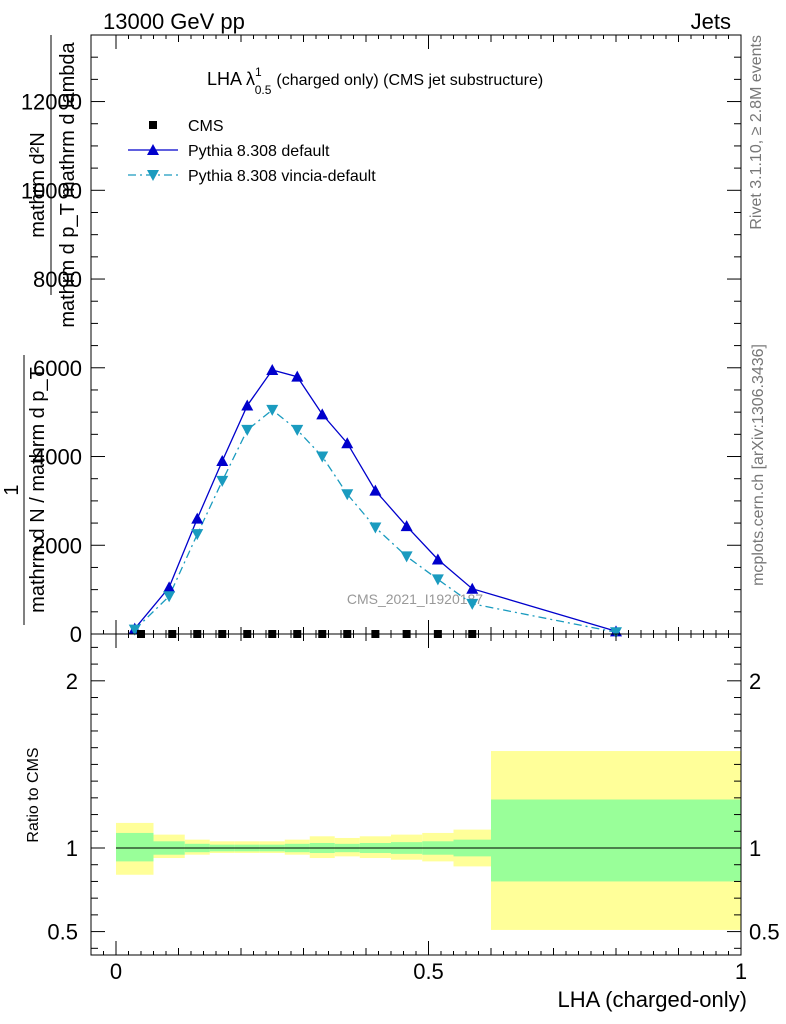 The image size is (786, 1024). What do you see at coordinates (741, 971) in the screenshot?
I see `x-tick-label: 1` at bounding box center [741, 971].